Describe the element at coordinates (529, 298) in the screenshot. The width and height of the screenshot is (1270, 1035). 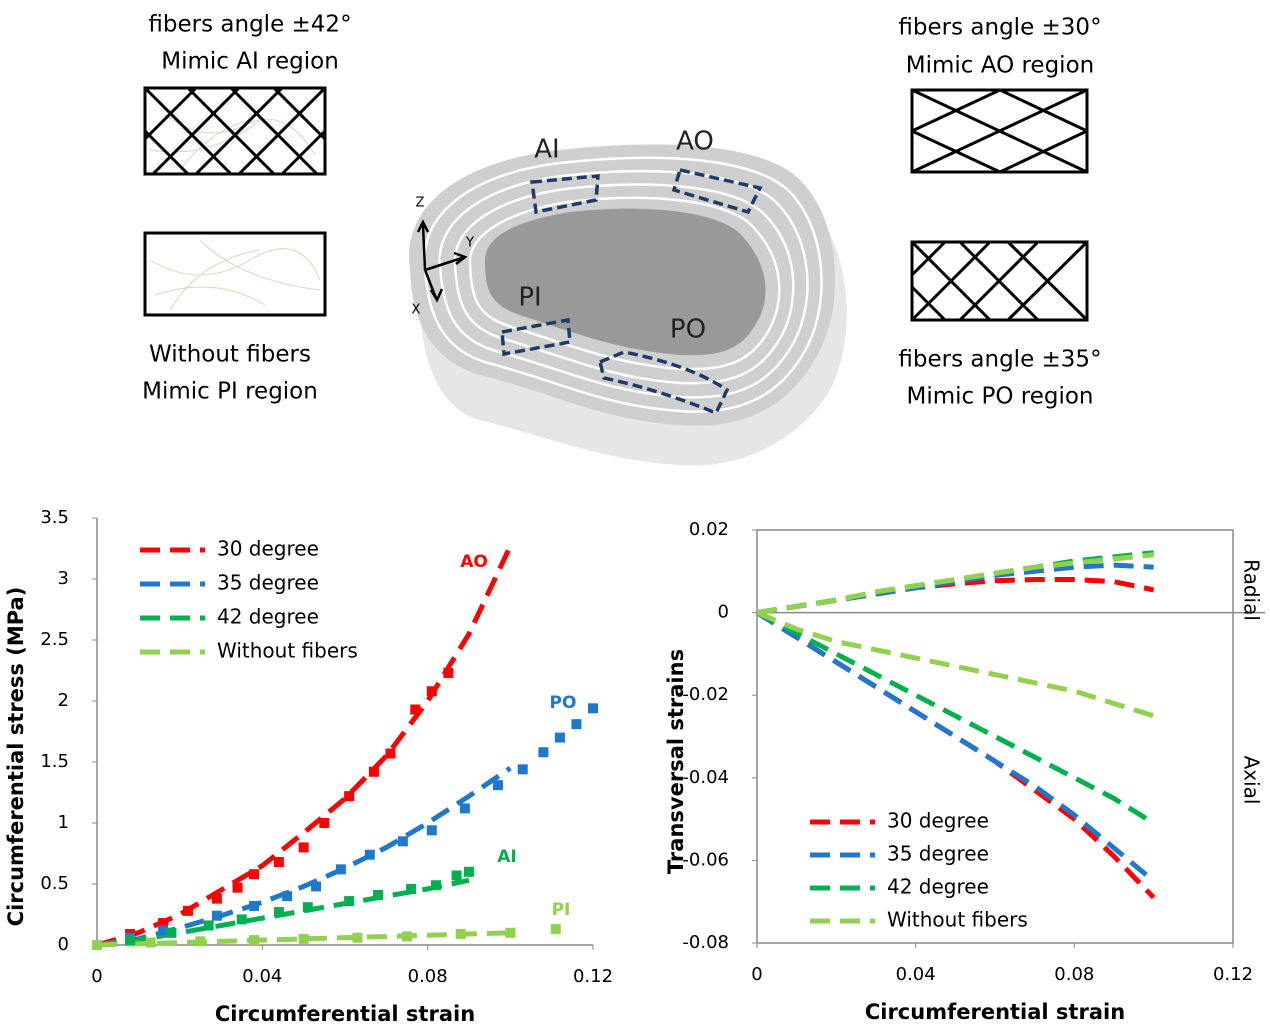
I see `region-label: PI` at that location.